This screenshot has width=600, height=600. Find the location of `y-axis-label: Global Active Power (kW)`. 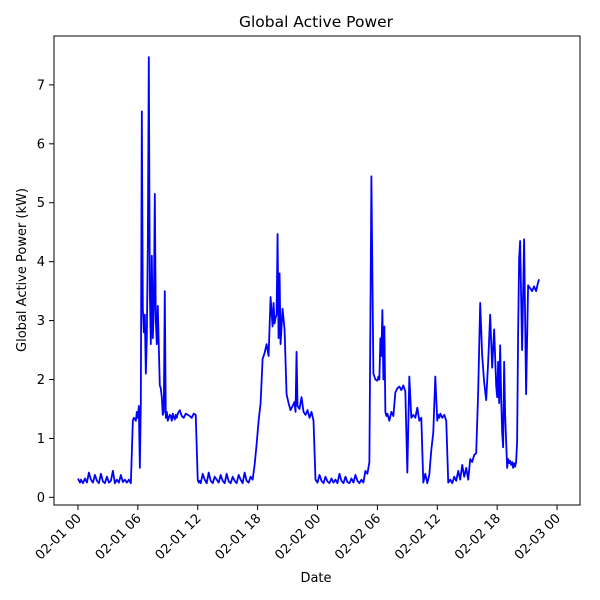

y-axis-label: Global Active Power (kW) is located at coordinates (22, 270).